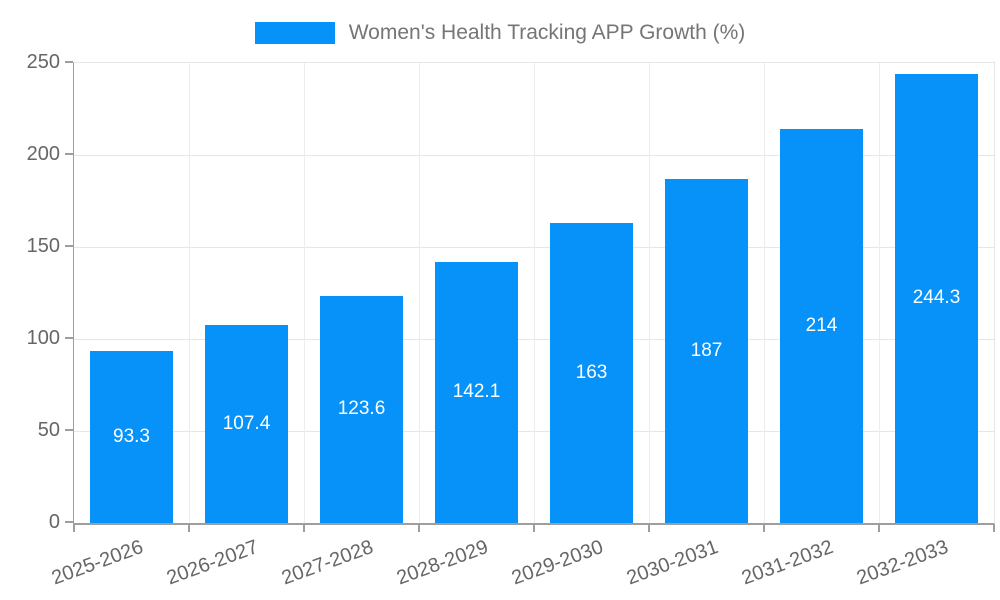 Image resolution: width=1000 pixels, height=600 pixels. I want to click on legend: Women's Health Tracking APP Growth (%), so click(500, 33).